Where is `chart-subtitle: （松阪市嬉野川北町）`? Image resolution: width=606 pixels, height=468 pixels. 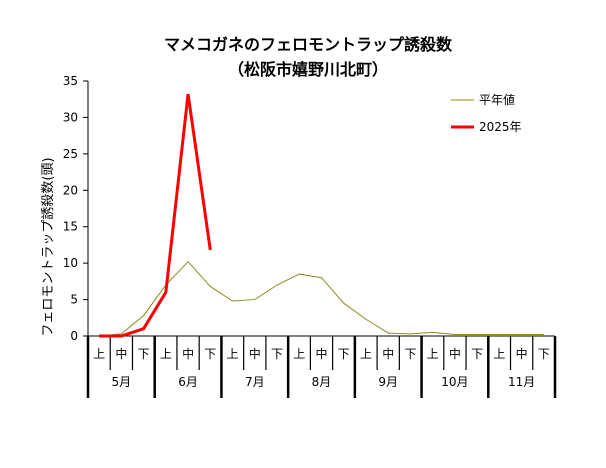 chart-subtitle: （松阪市嬉野川北町） is located at coordinates (308, 69).